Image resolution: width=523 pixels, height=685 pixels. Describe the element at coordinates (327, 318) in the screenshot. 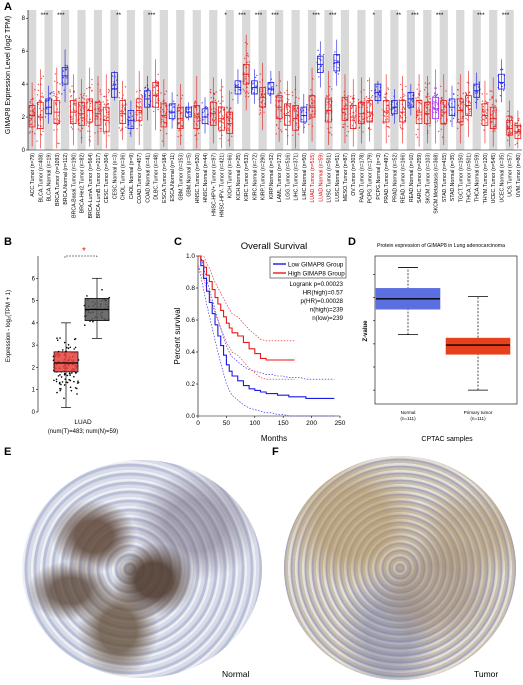

I see `panel-c-stat: n(low)=239` at that location.